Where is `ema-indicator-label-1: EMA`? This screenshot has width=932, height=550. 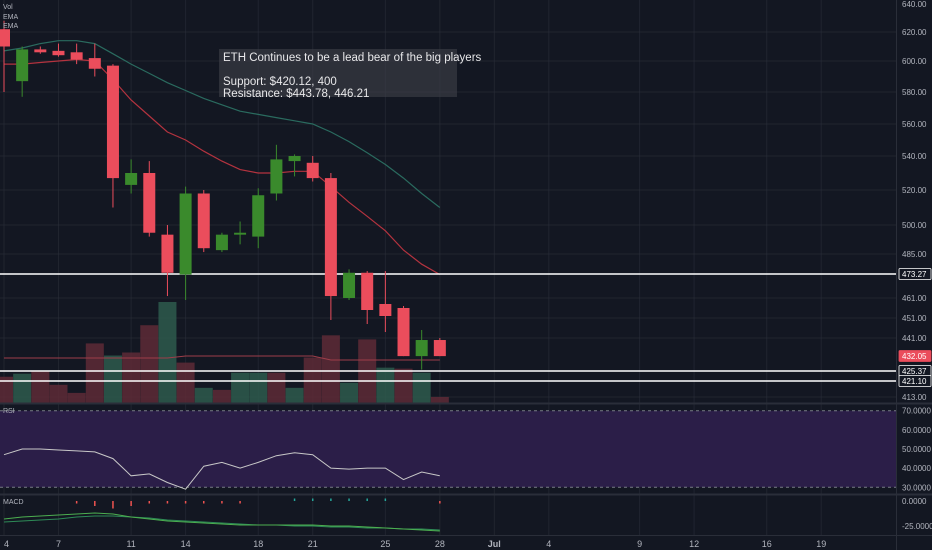
ema-indicator-label-1: EMA is located at coordinates (11, 17).